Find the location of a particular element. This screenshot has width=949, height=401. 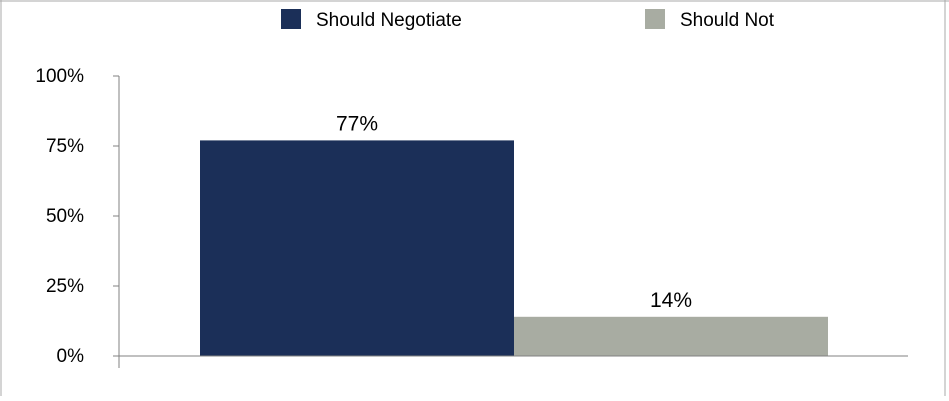

y-tick-label: 75% is located at coordinates (65, 146).